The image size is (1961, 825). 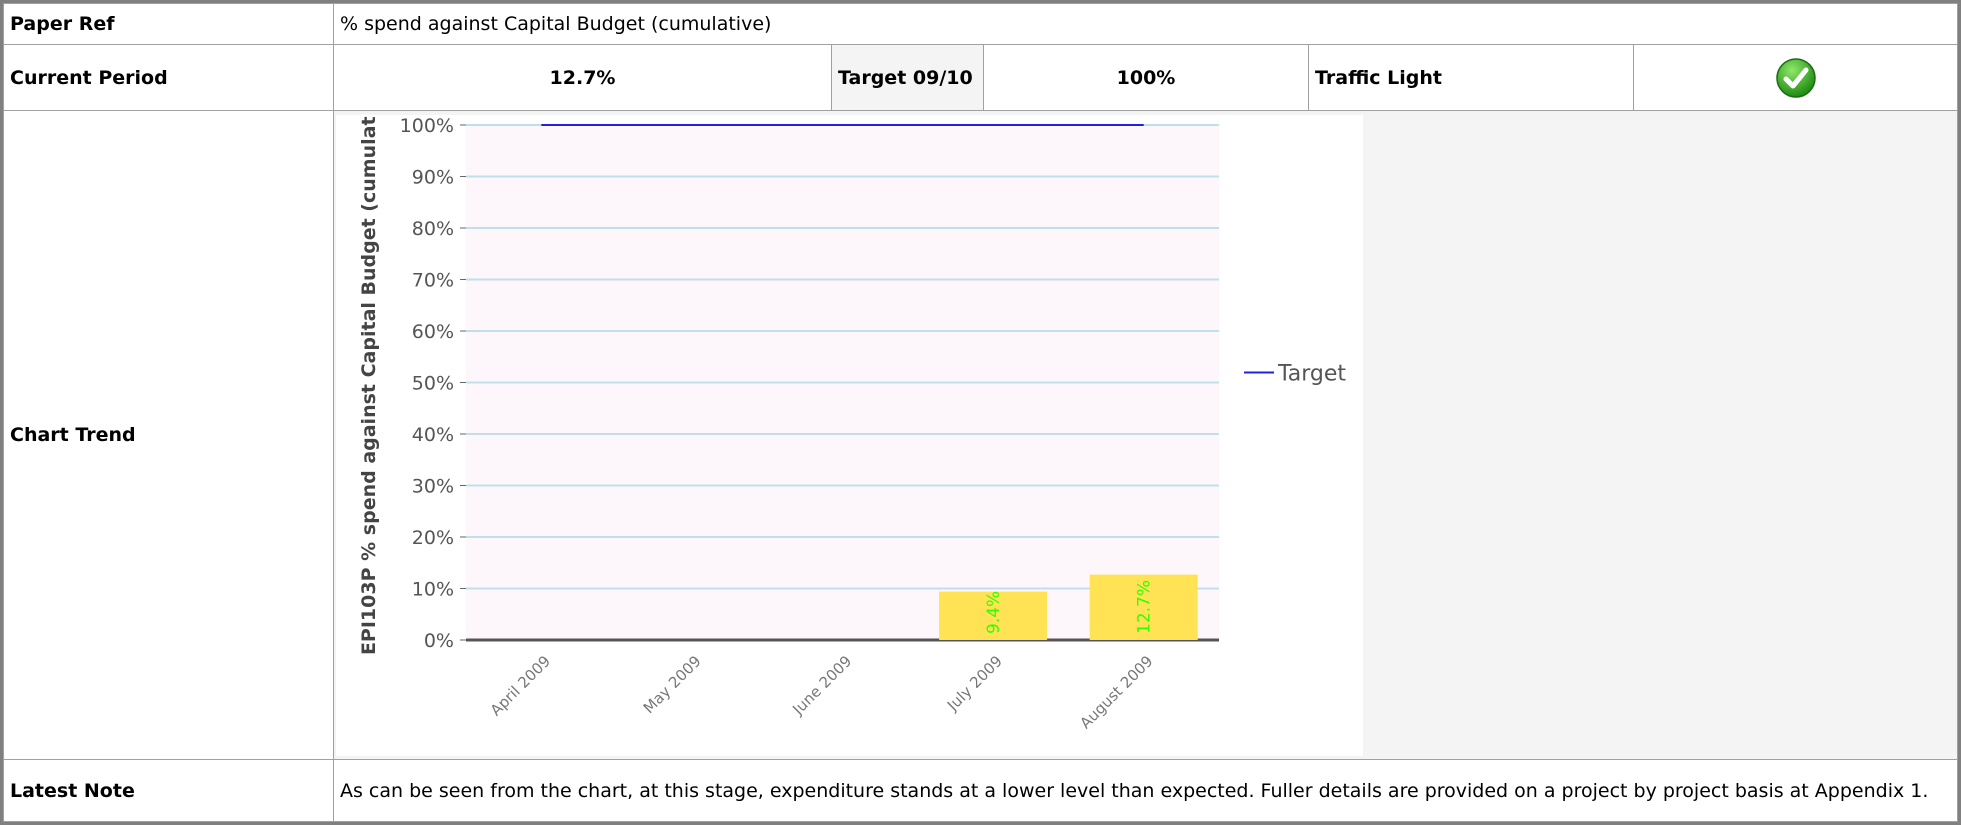 I want to click on y-tick-label: 90%, so click(x=433, y=178).